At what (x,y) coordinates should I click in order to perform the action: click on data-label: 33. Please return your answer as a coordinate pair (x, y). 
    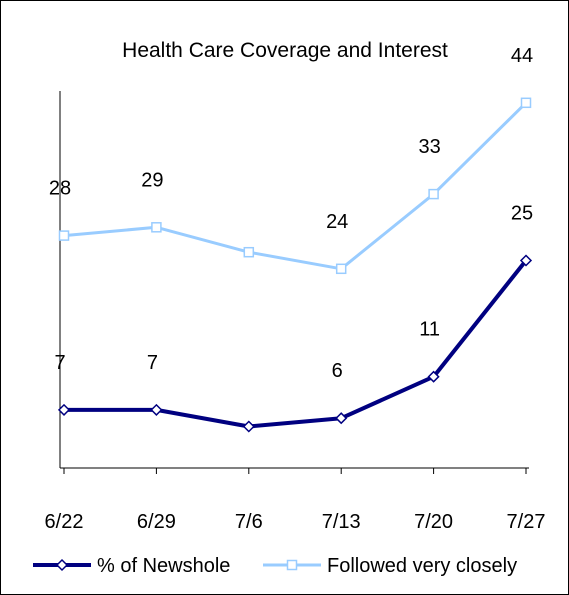
    Looking at the image, I should click on (429, 147).